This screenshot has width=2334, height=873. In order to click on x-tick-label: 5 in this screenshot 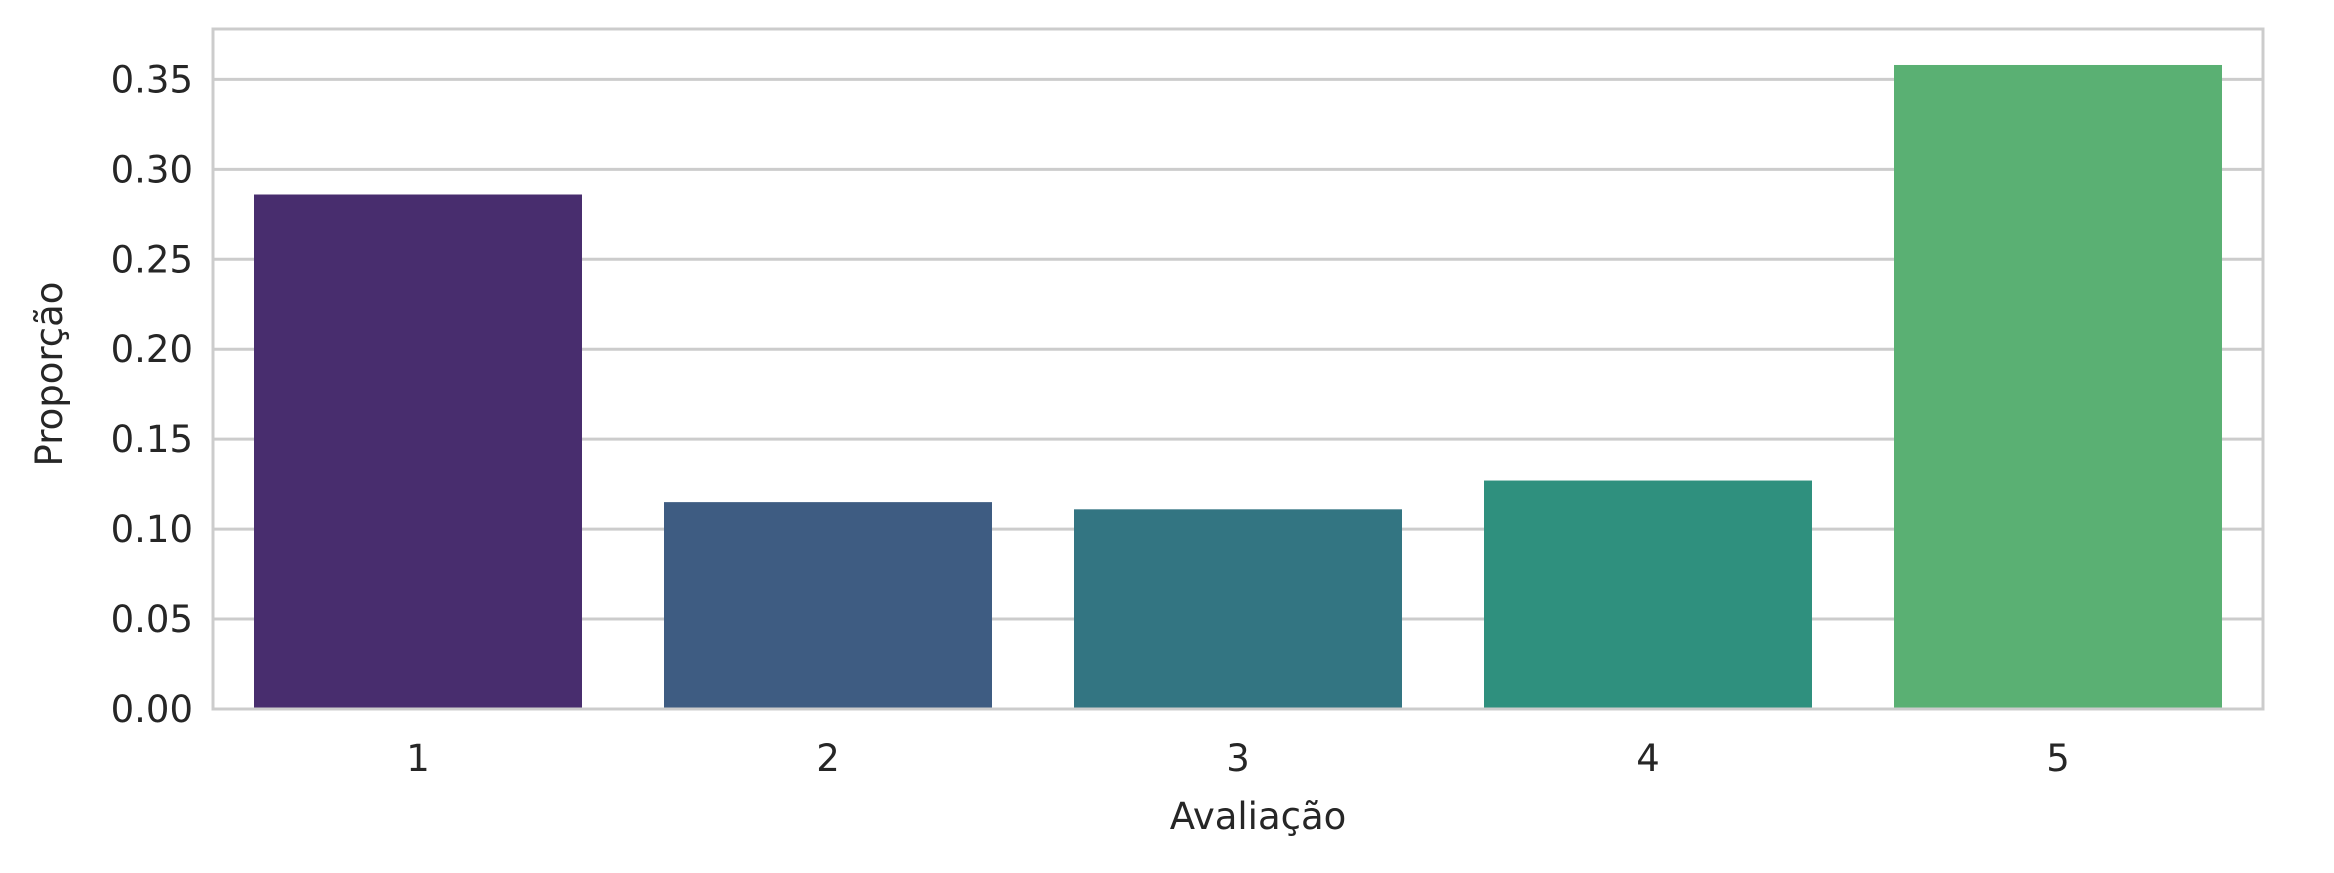, I will do `click(2058, 758)`.